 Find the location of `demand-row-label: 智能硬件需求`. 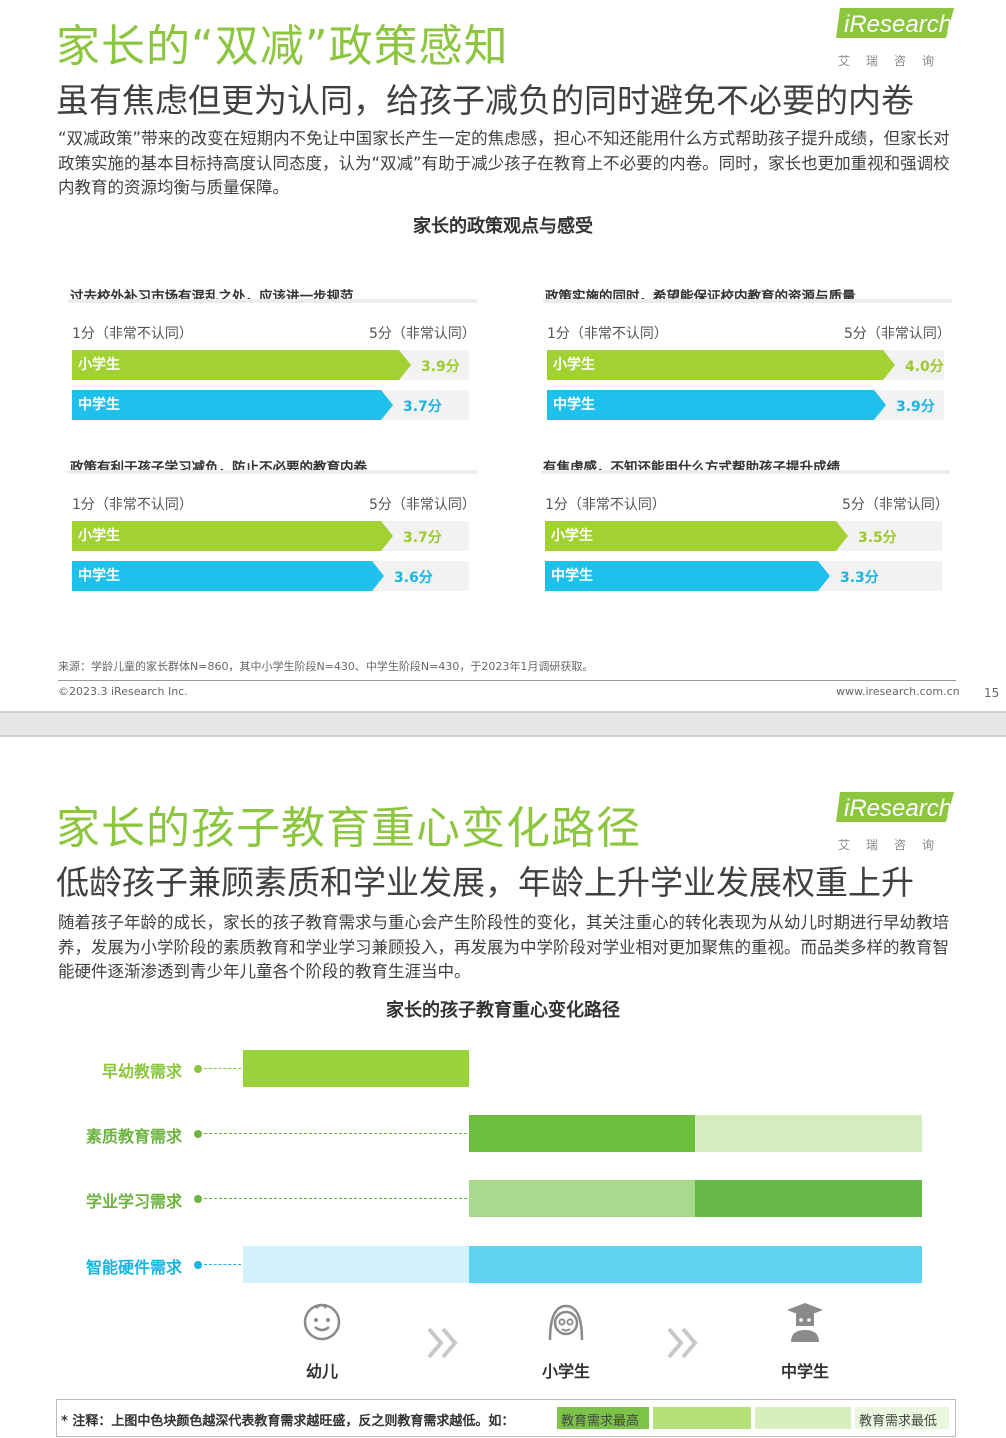

demand-row-label: 智能硬件需求 is located at coordinates (133, 1267).